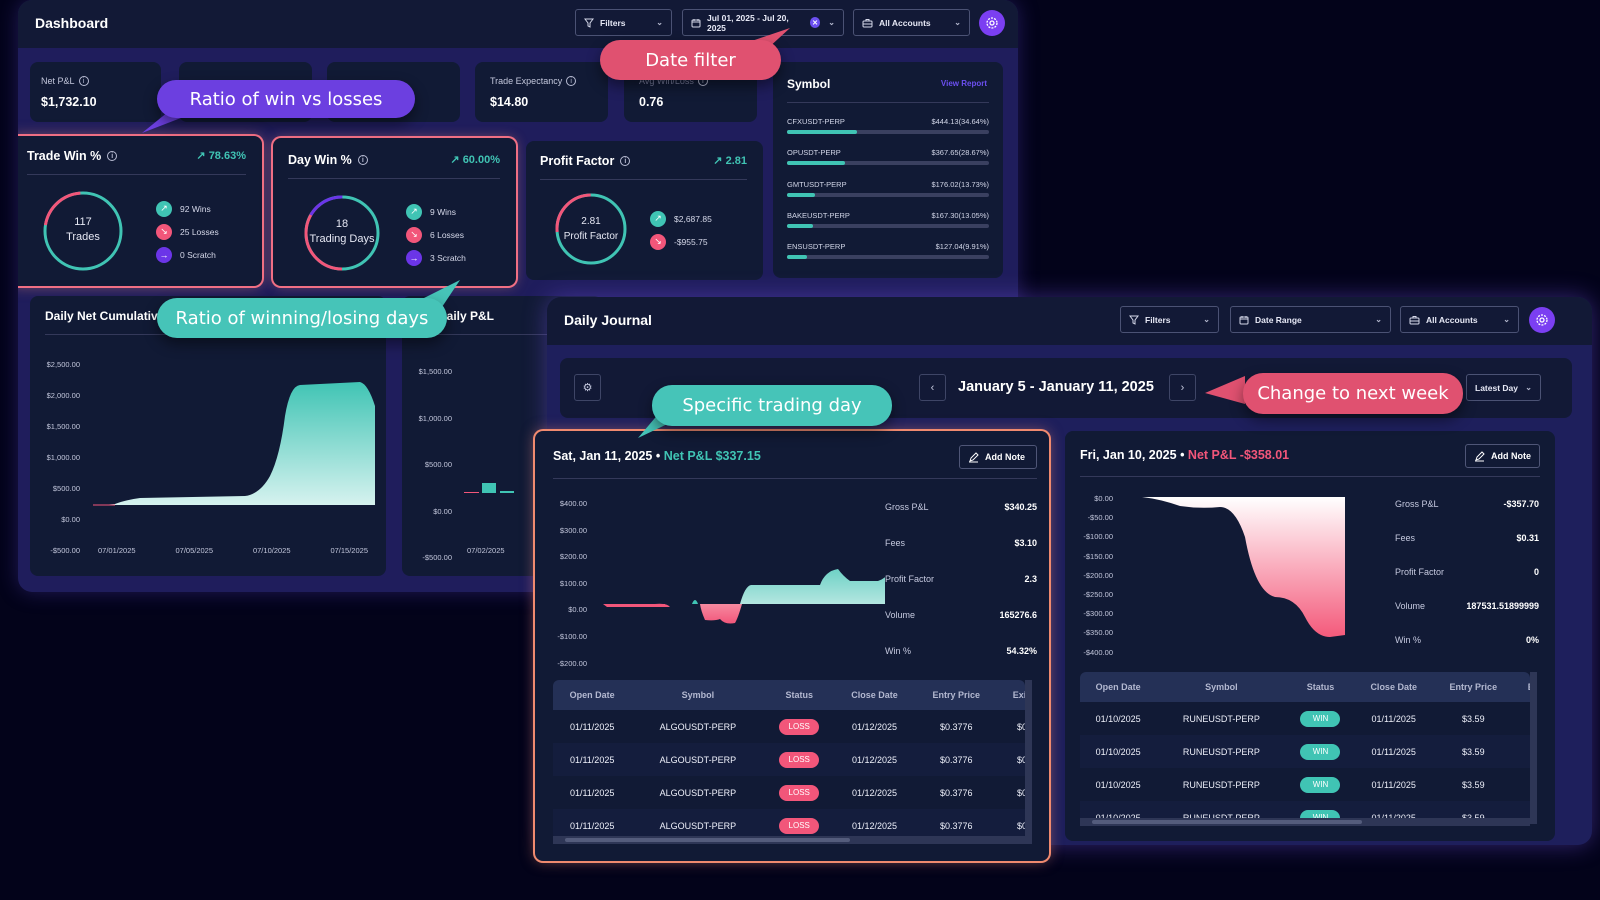 This screenshot has width=1600, height=900. Describe the element at coordinates (118, 316) in the screenshot. I see `card-title: Daily Net Cumulative P&L` at that location.